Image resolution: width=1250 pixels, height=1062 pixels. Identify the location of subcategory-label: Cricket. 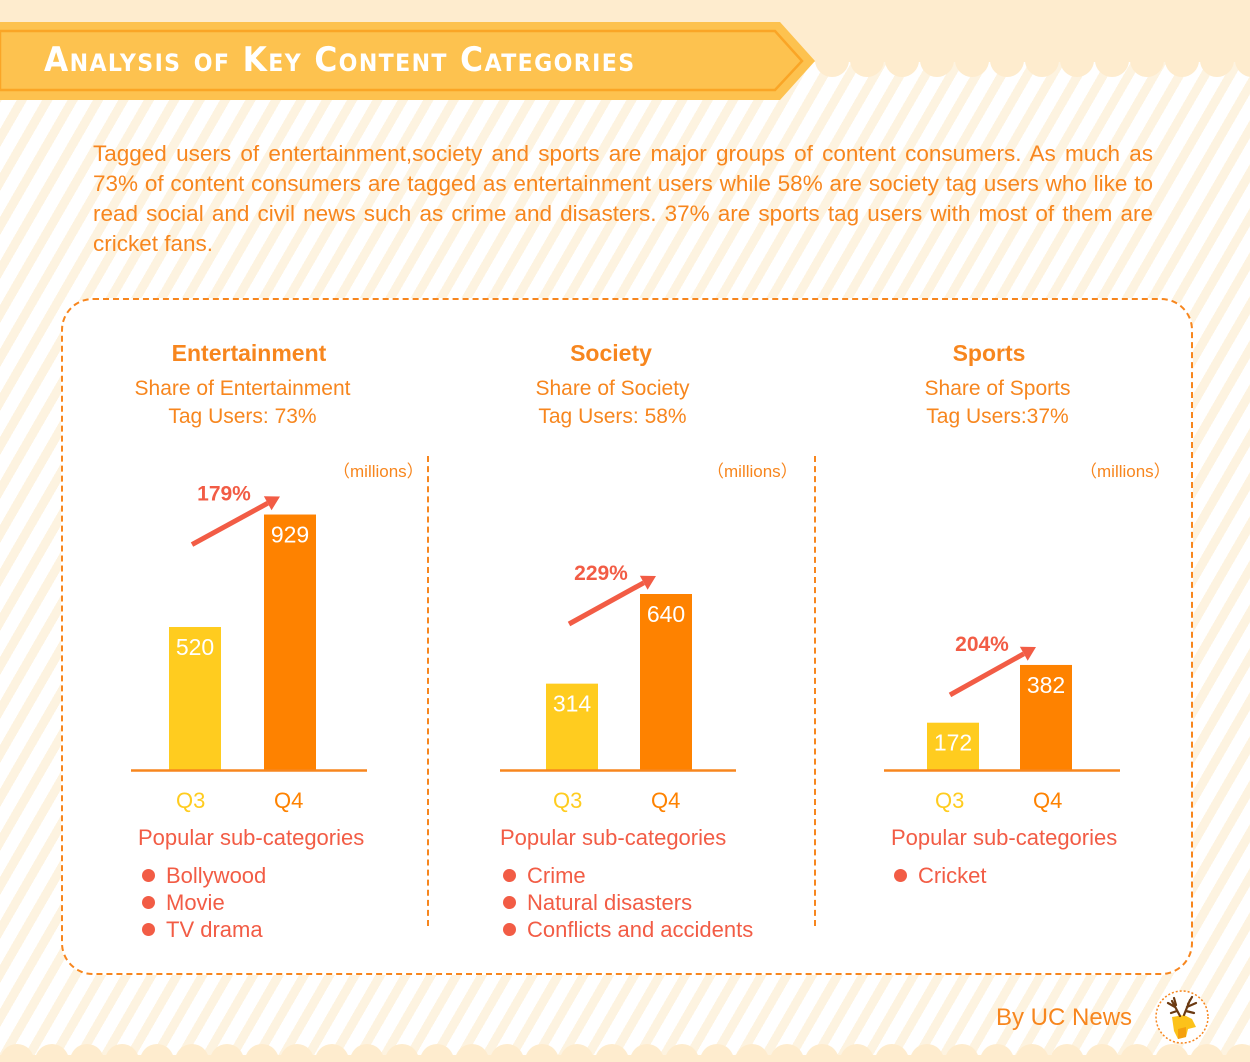
(952, 875).